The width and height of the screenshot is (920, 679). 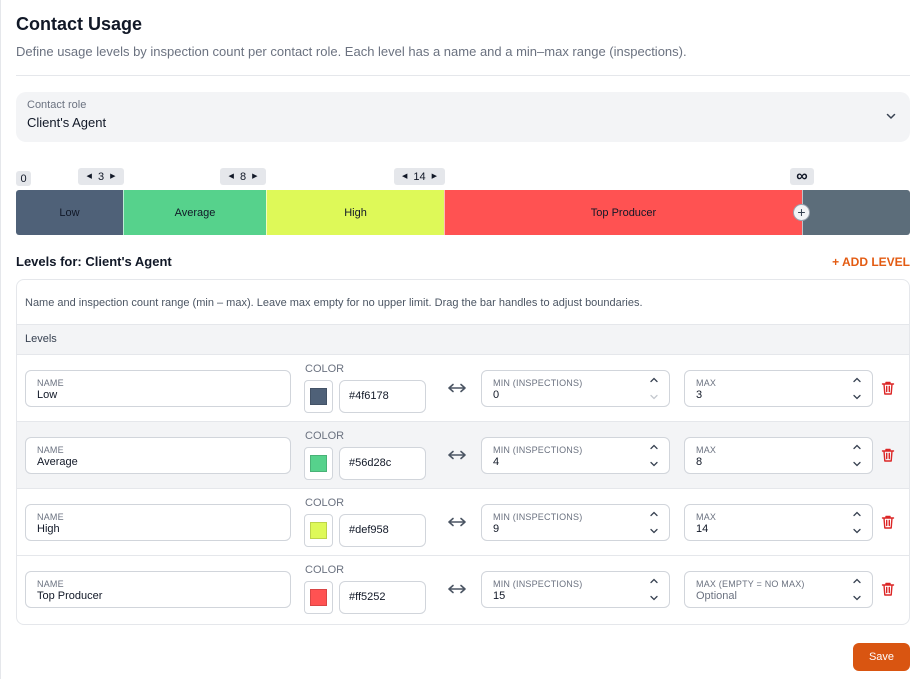 I want to click on field-value: Low, so click(x=47, y=395).